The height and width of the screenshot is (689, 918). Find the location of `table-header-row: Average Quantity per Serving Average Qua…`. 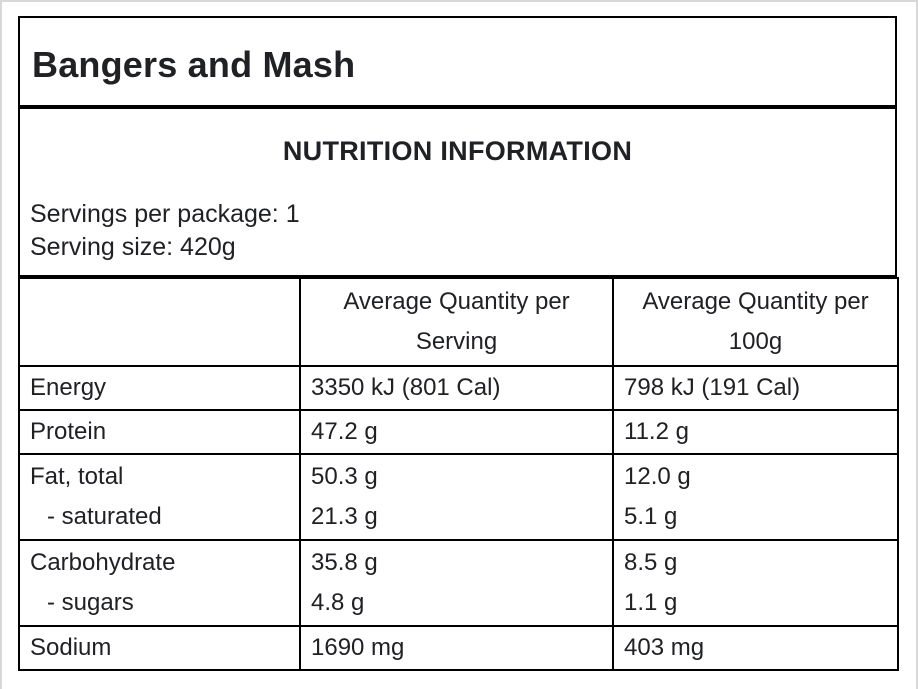

table-header-row: Average Quantity per Serving Average Qua… is located at coordinates (458, 322).